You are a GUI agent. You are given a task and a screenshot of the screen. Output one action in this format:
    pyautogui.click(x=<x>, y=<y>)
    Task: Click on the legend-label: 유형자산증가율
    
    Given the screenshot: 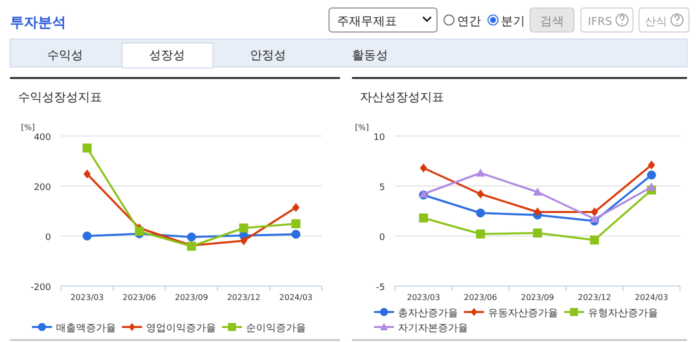 What is the action you would take?
    pyautogui.click(x=623, y=313)
    